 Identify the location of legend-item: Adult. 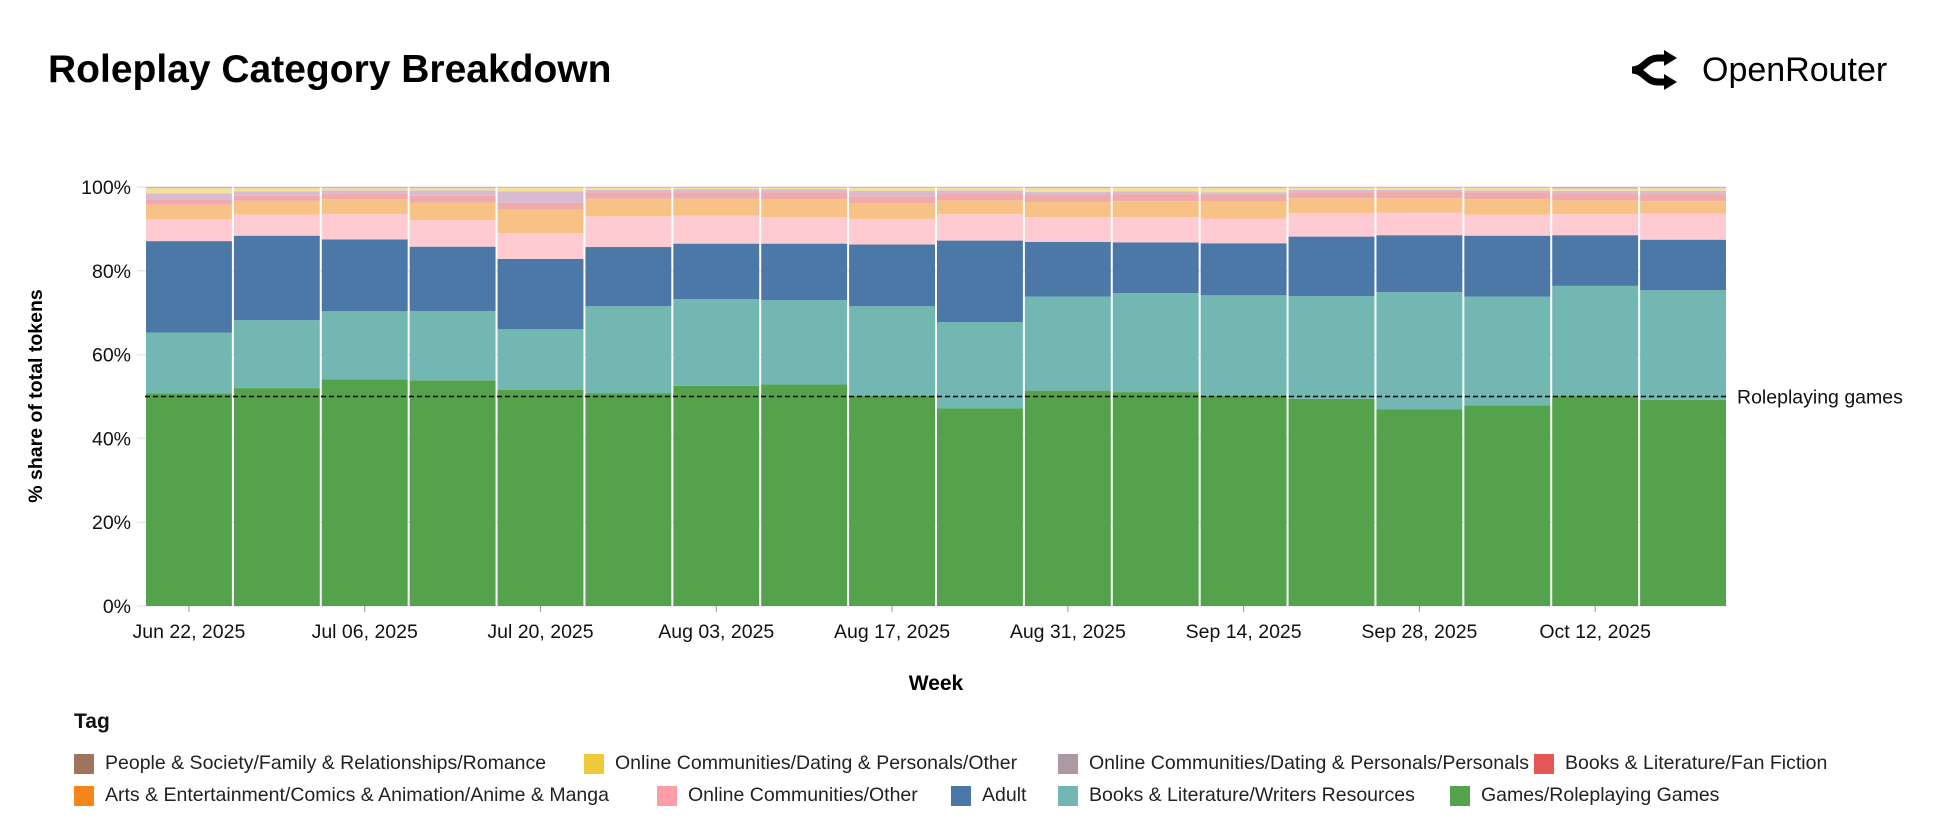
(988, 795).